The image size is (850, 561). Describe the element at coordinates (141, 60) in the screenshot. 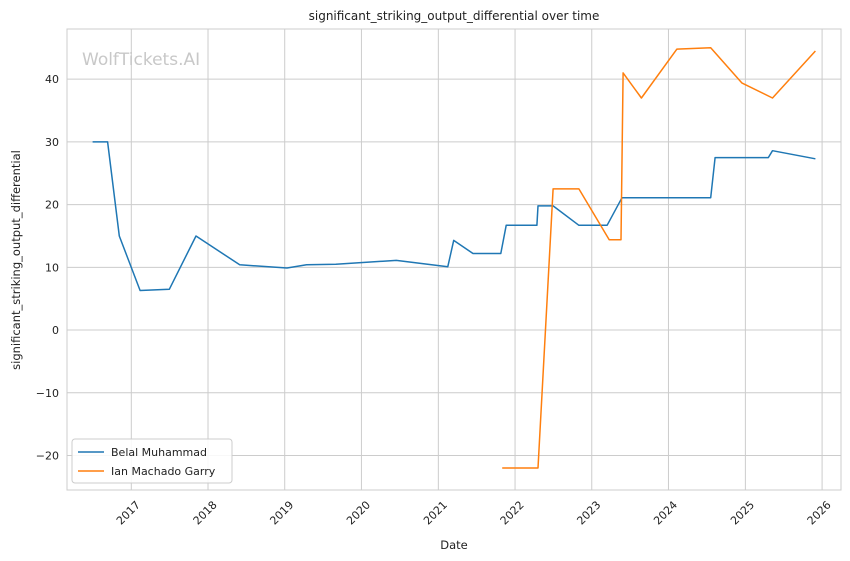

I see `watermark: WolfTickets.AI` at that location.